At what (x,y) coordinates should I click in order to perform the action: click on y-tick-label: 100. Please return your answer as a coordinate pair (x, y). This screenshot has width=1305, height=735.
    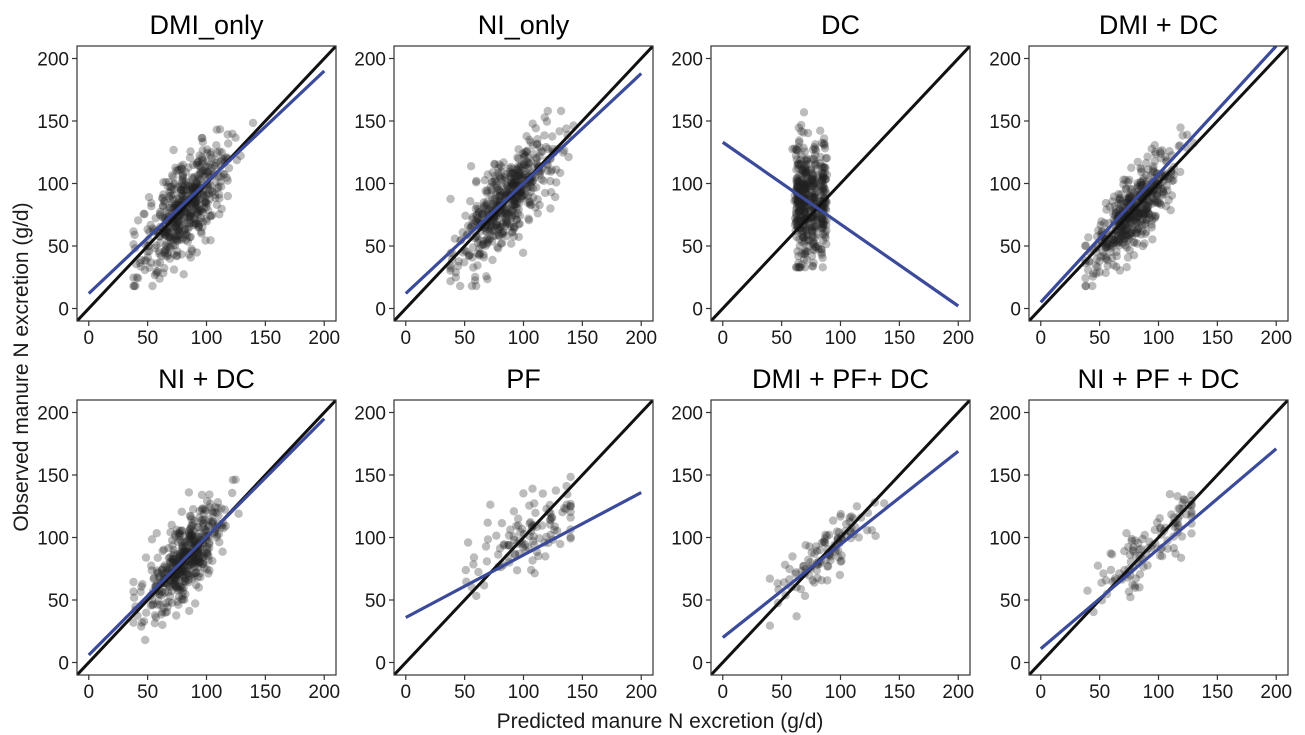
    Looking at the image, I should click on (370, 539).